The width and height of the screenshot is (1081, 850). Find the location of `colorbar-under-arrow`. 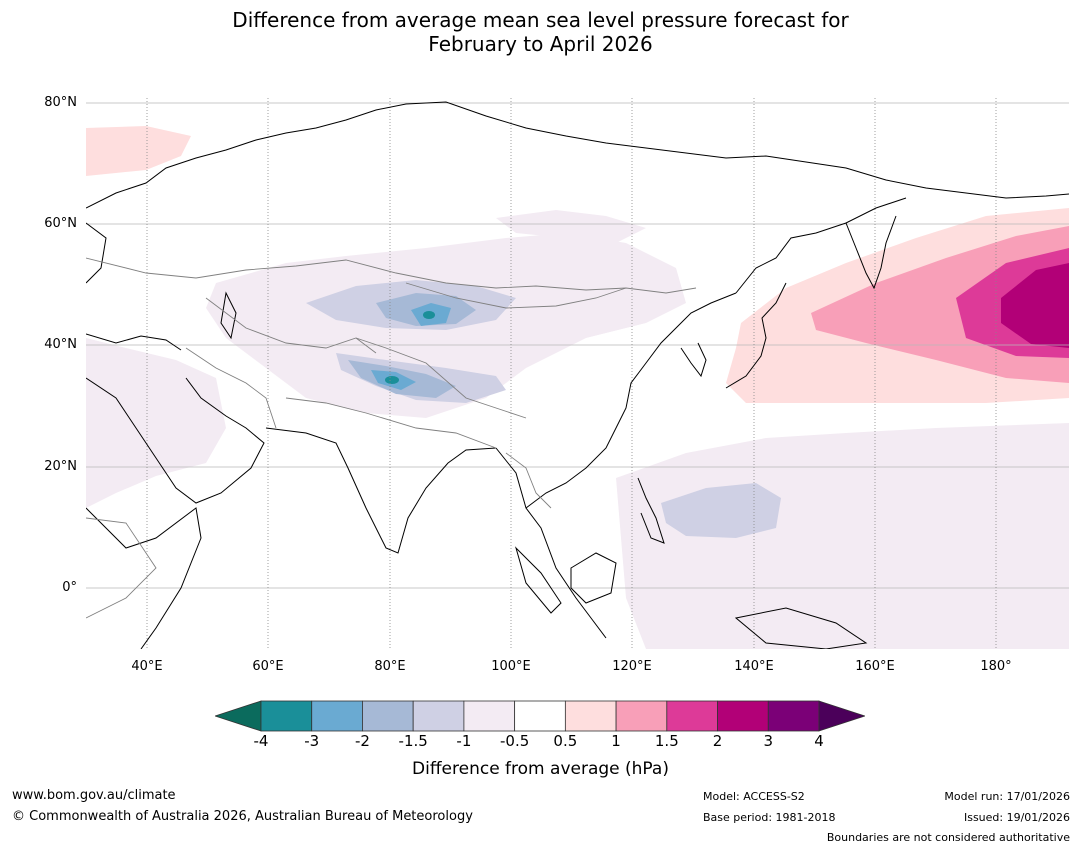

colorbar-under-arrow is located at coordinates (237, 716).